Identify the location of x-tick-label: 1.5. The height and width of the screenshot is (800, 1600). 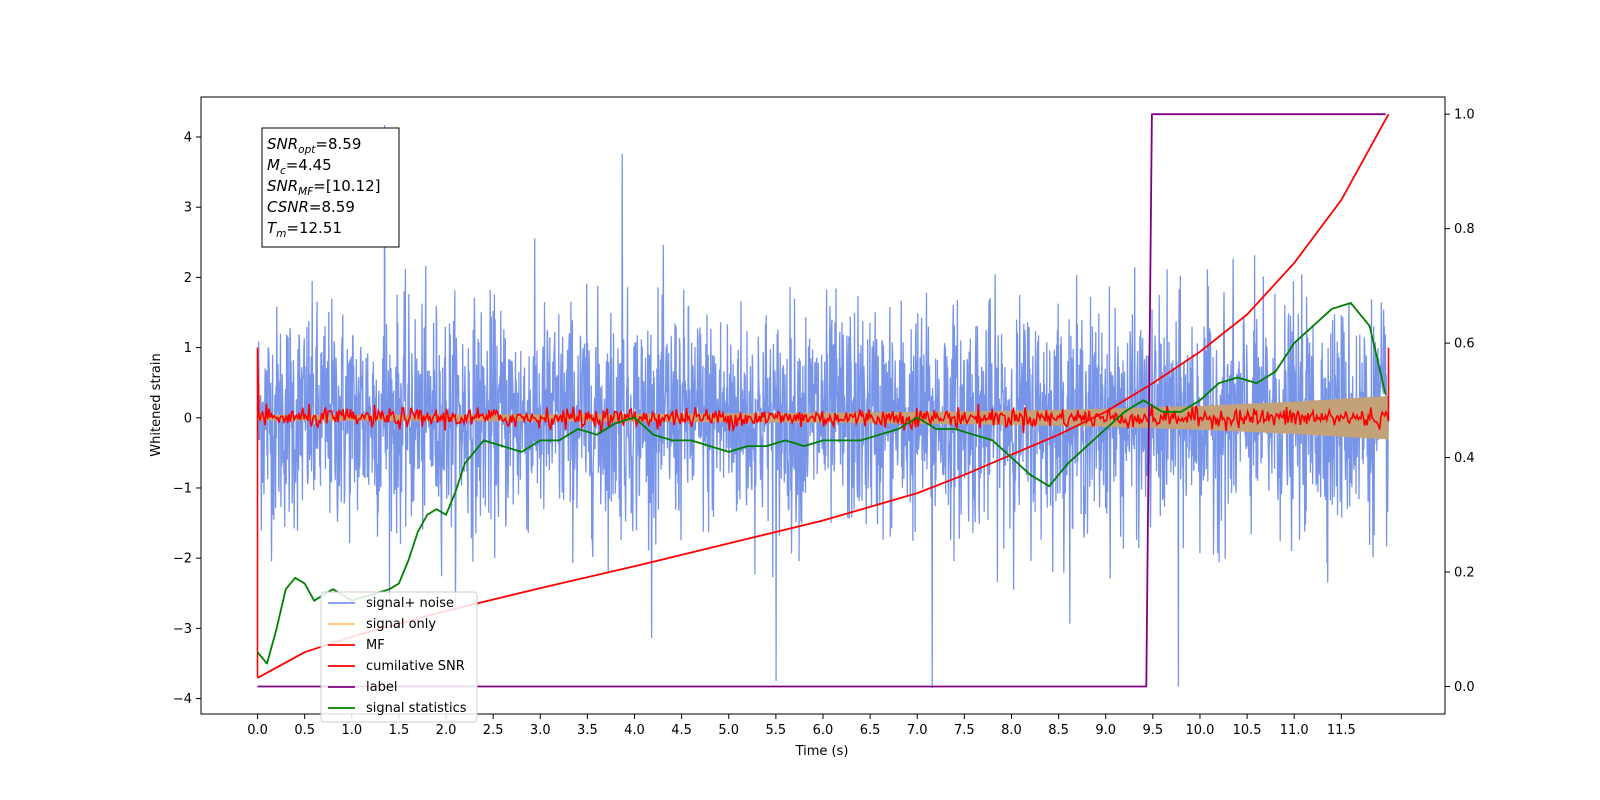
(399, 730).